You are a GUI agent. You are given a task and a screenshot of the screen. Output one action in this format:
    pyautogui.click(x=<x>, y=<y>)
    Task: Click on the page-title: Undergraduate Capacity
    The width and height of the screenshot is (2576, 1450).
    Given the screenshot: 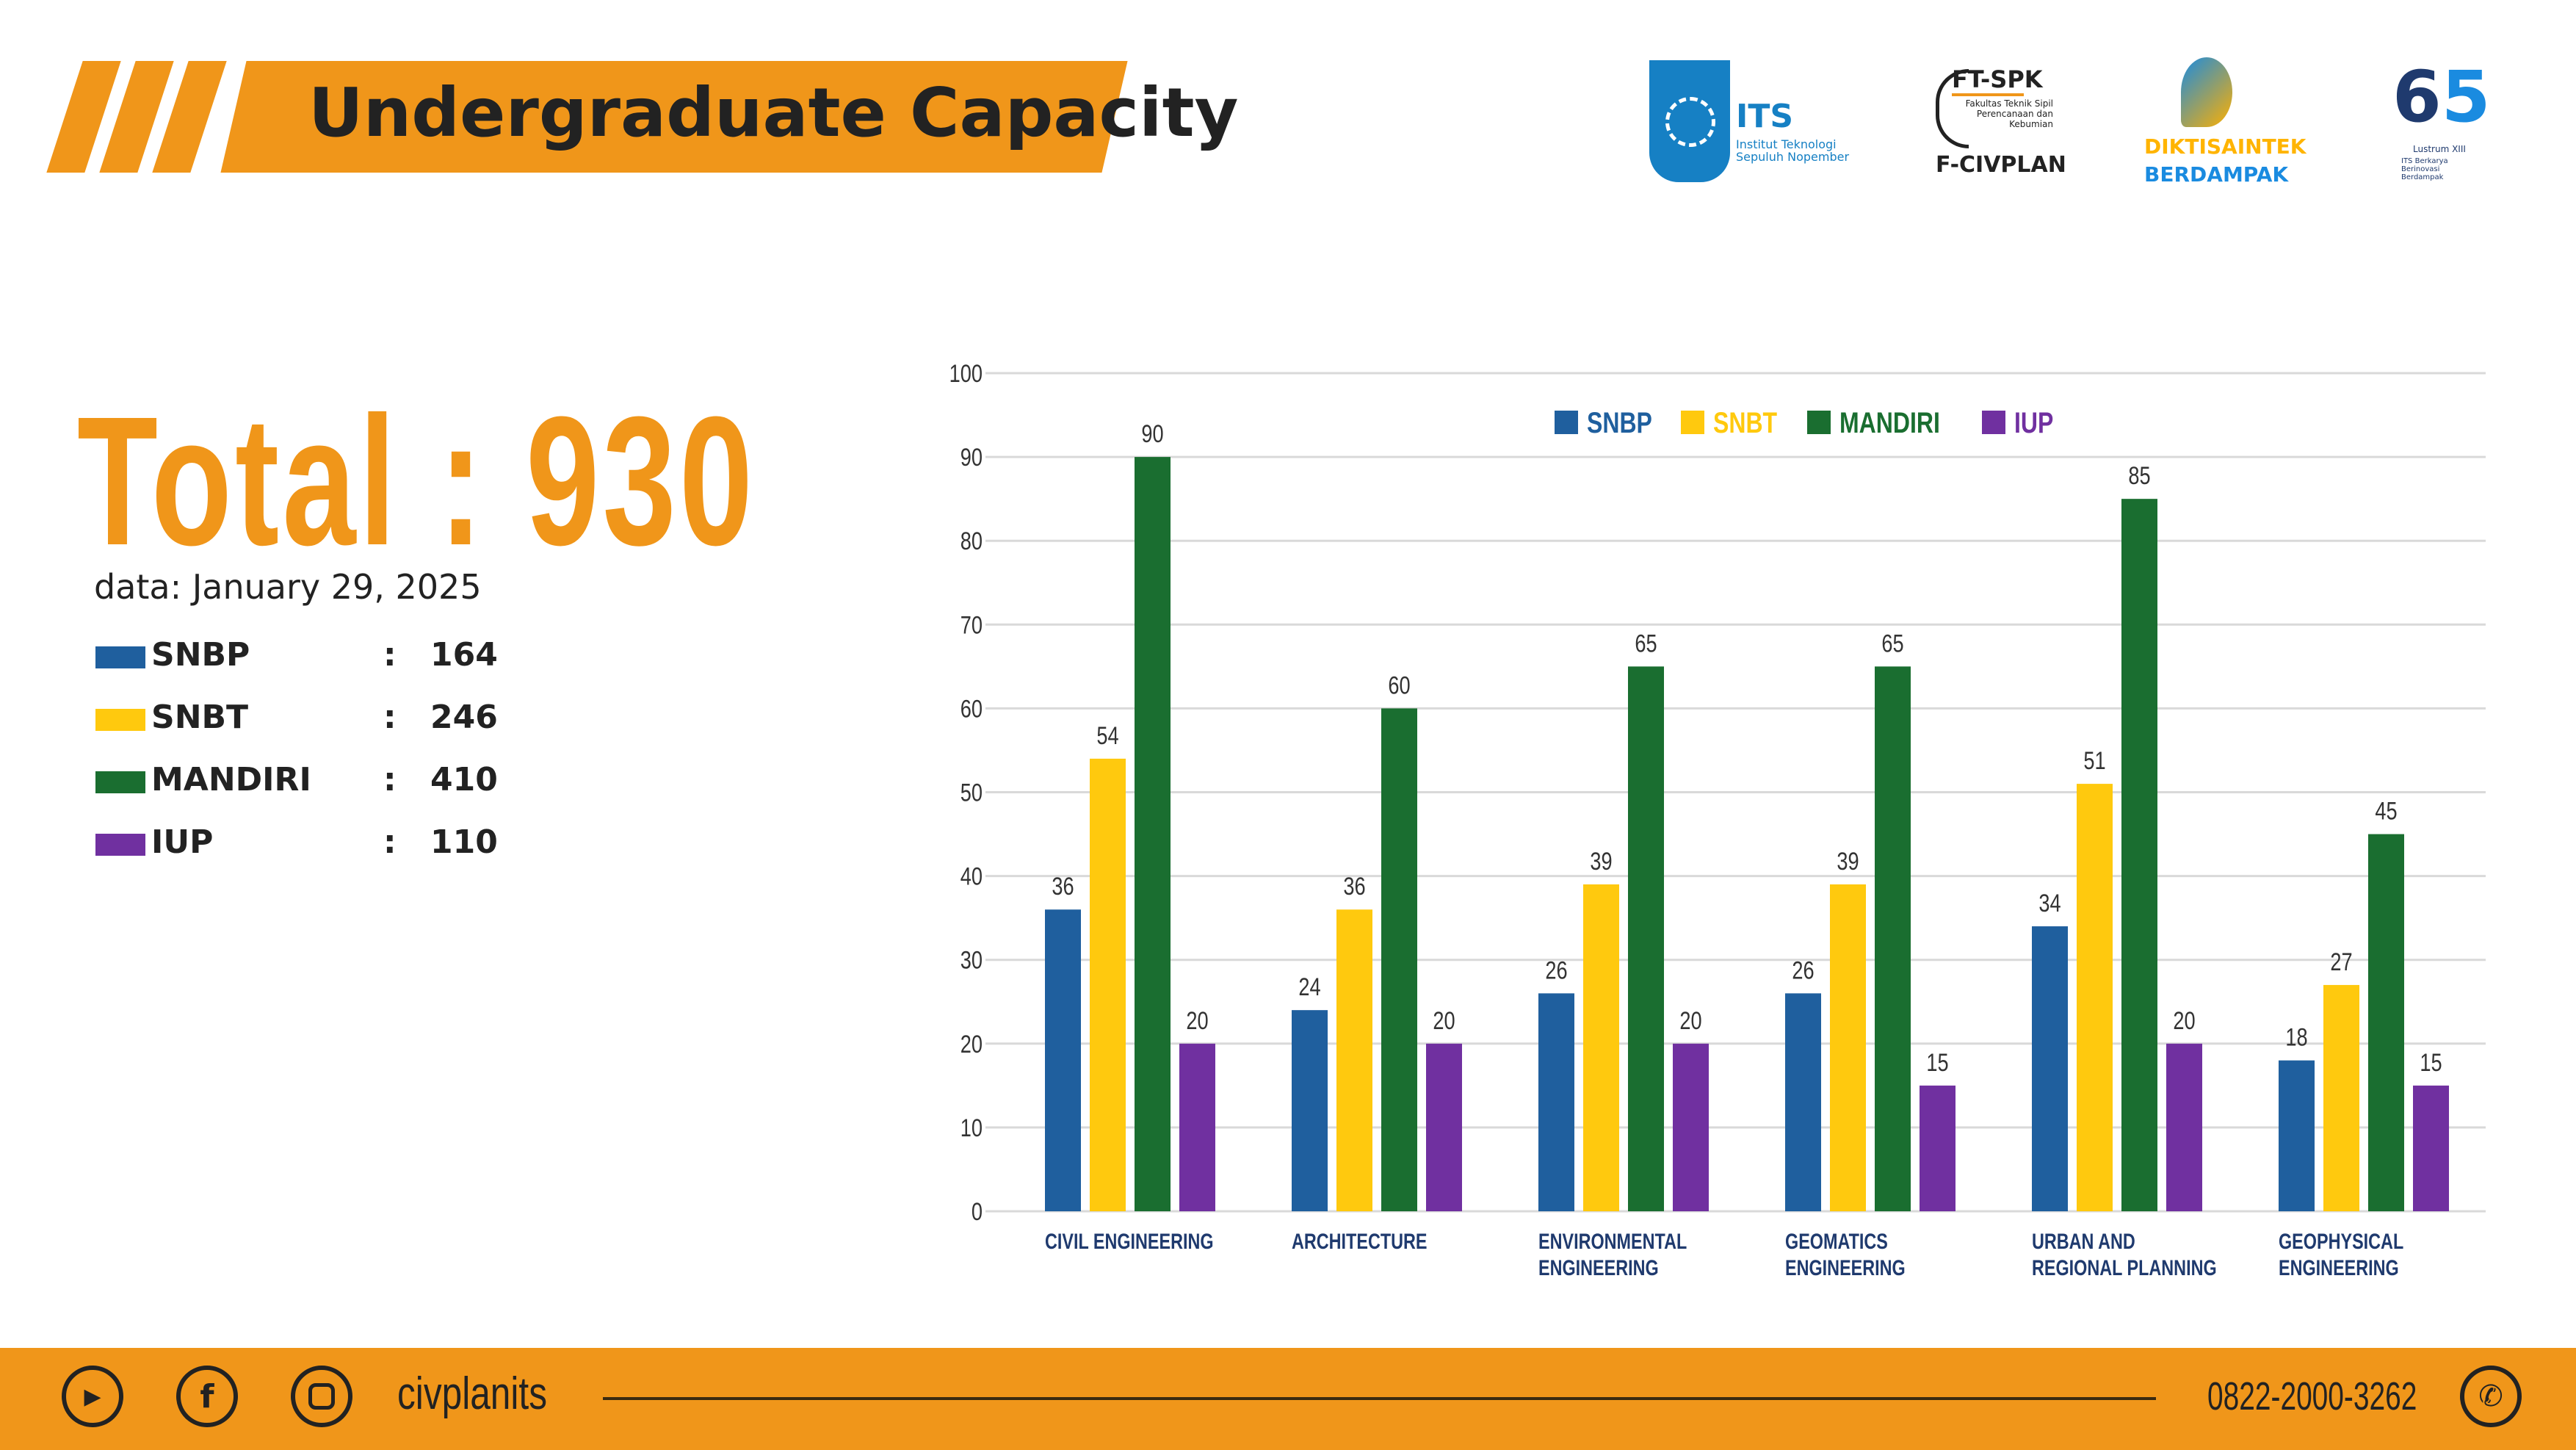 What is the action you would take?
    pyautogui.click(x=773, y=112)
    